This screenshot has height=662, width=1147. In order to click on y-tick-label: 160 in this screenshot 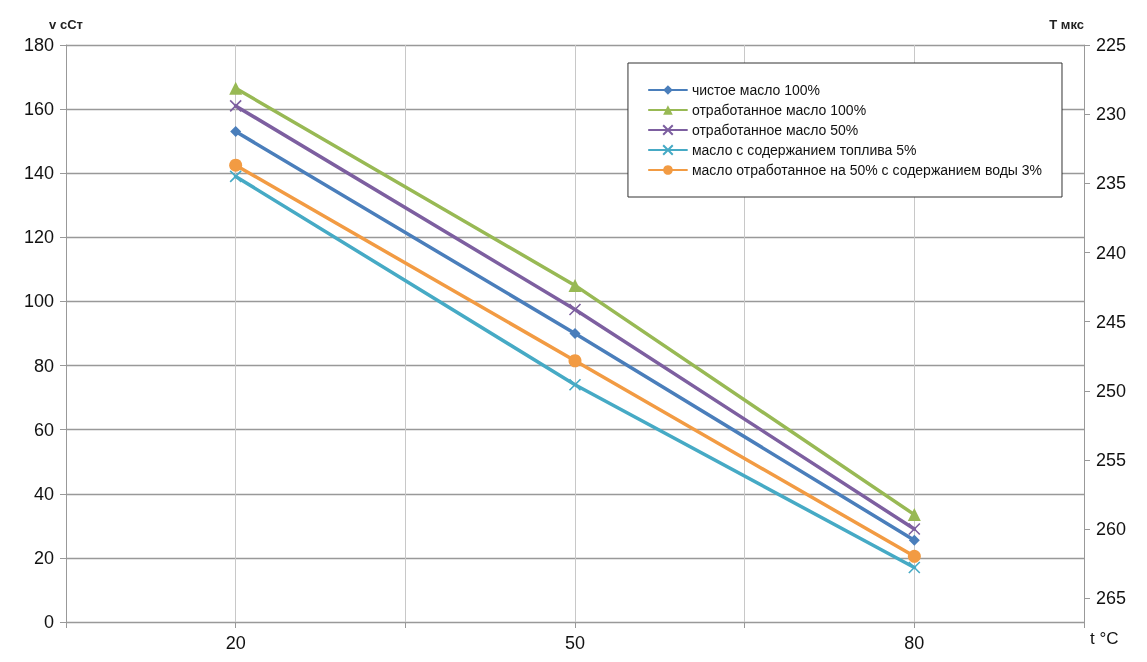, I will do `click(38, 109)`.